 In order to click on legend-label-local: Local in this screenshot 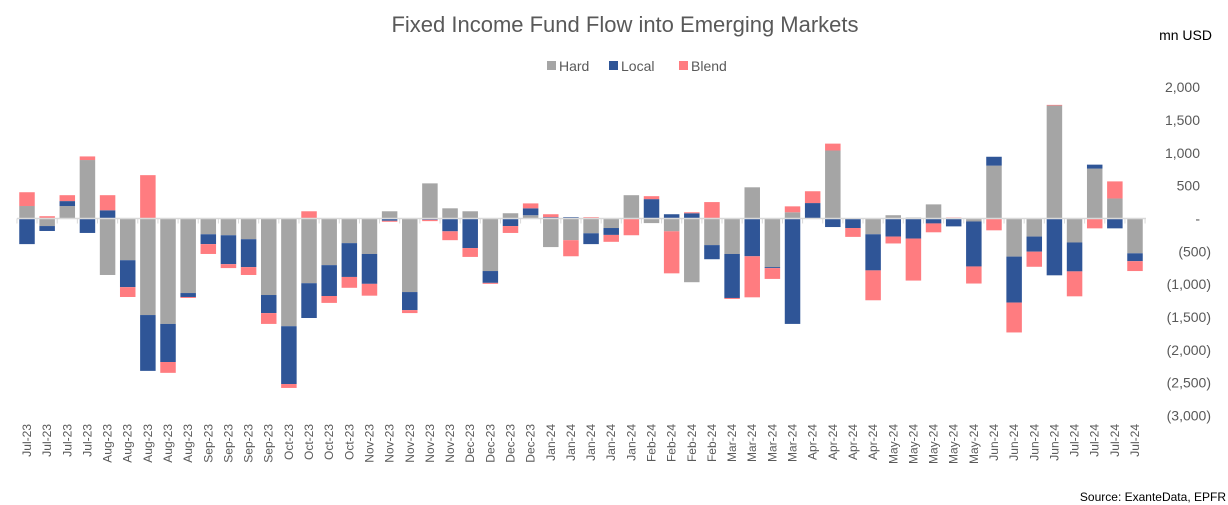, I will do `click(637, 66)`.